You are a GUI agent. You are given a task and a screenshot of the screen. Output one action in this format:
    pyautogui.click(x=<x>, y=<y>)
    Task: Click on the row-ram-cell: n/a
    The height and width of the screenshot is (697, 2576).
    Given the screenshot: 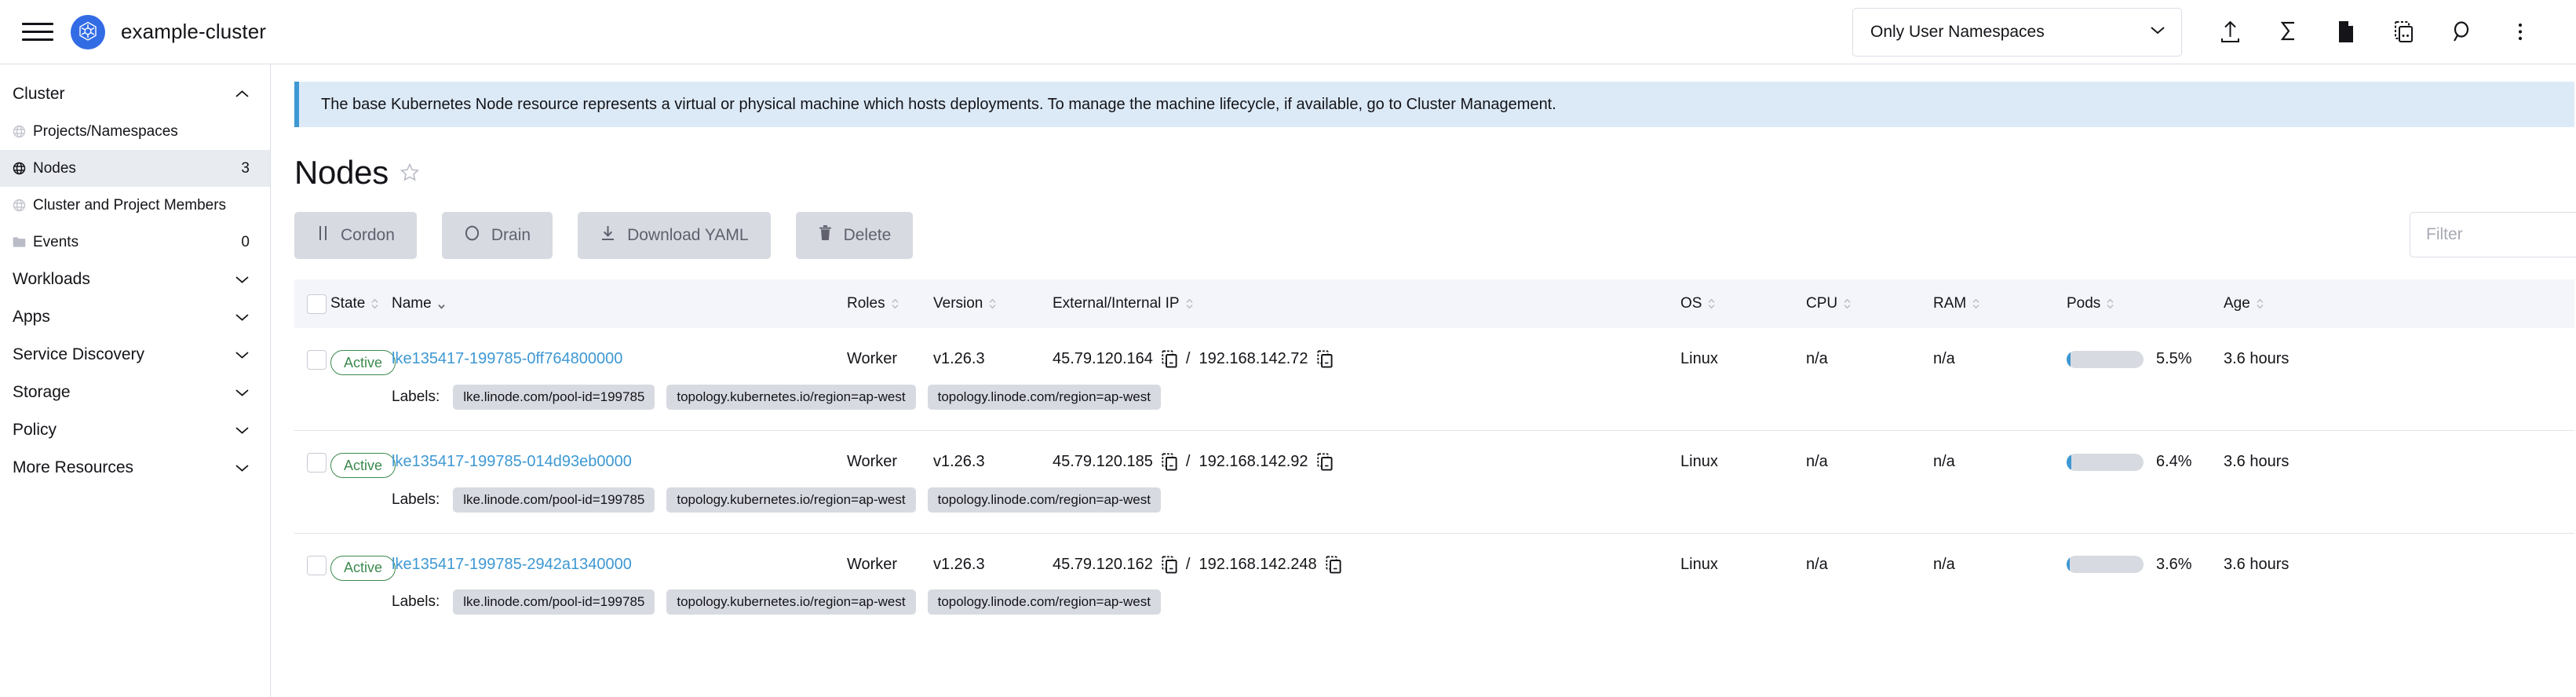 What is the action you would take?
    pyautogui.click(x=1944, y=564)
    